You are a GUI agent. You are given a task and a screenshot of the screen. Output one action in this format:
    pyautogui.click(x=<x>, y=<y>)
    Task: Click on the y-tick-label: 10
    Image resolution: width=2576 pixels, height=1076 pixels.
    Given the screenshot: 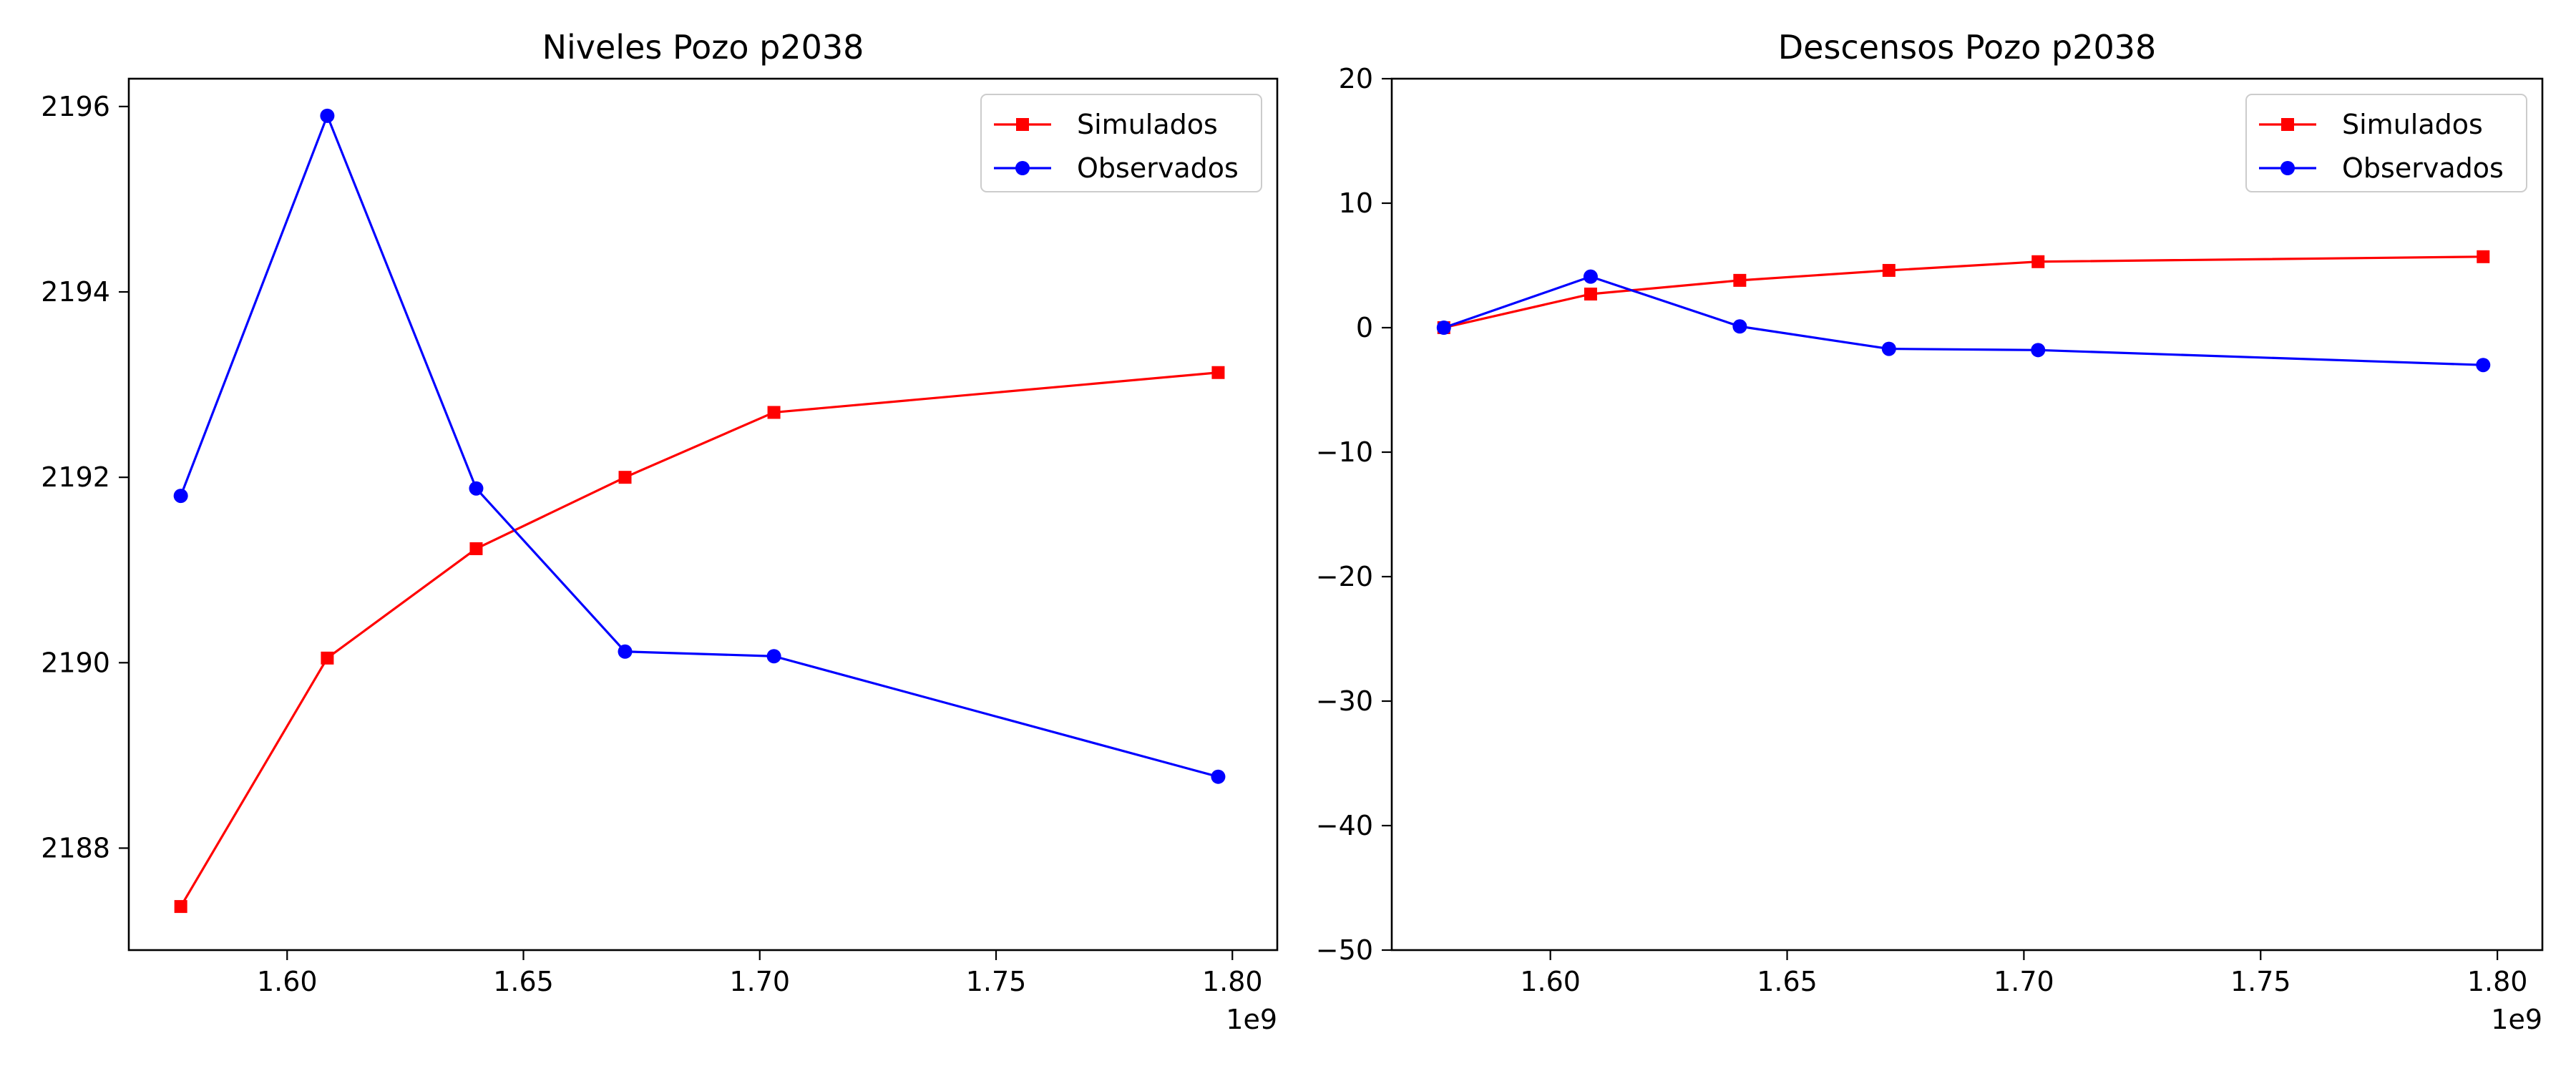 What is the action you would take?
    pyautogui.click(x=1356, y=203)
    